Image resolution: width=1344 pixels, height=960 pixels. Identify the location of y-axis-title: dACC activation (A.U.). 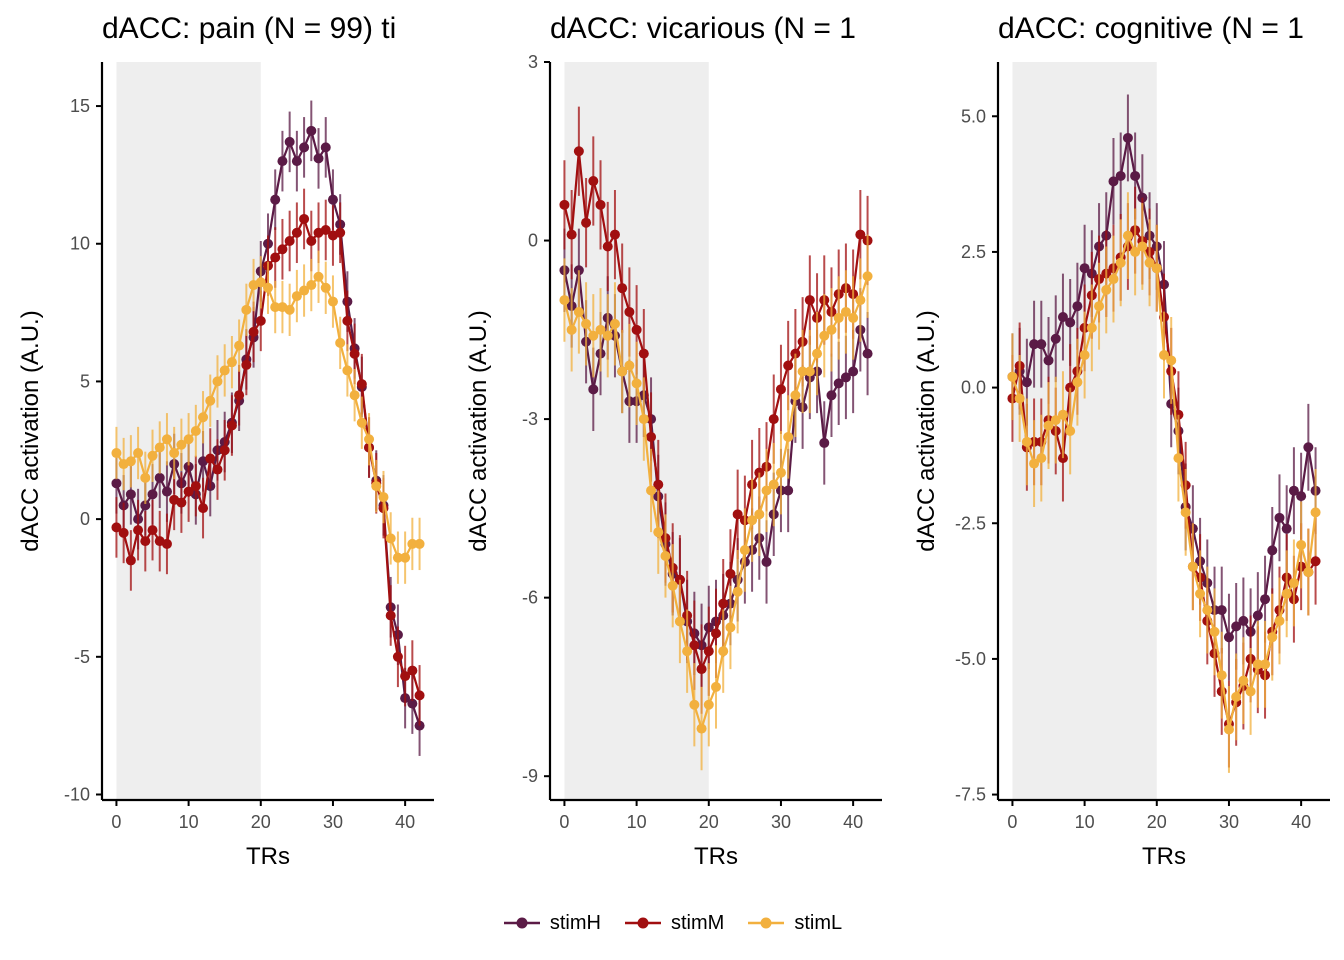
(926, 430).